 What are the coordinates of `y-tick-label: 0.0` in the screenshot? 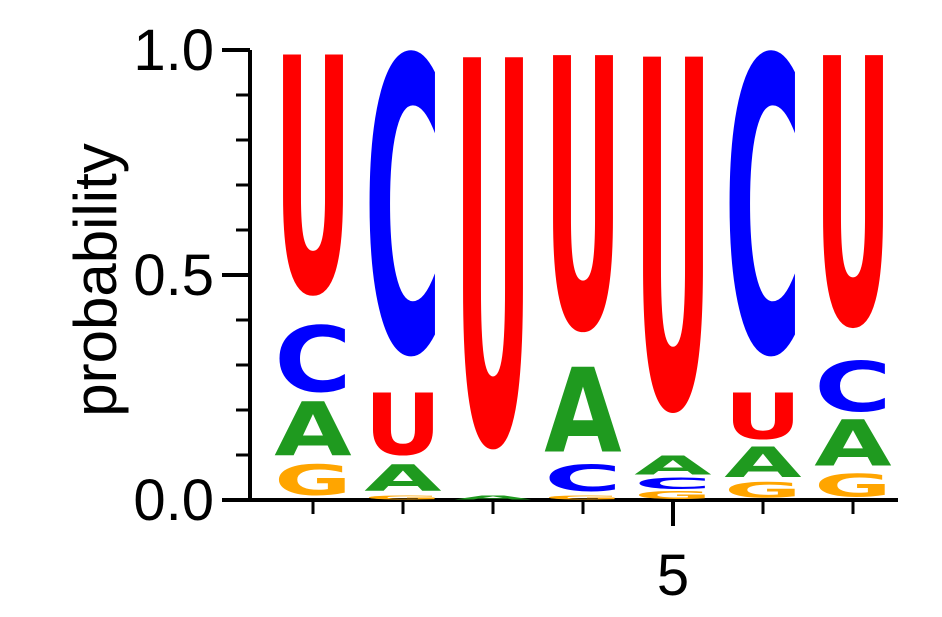 It's located at (173, 500).